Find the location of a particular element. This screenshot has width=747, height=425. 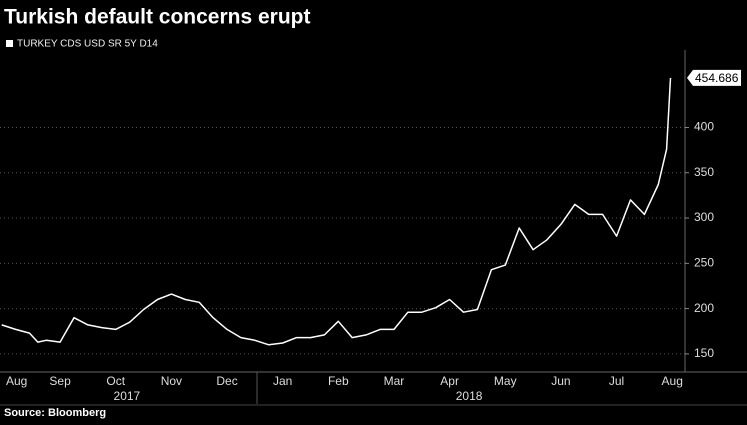

x-tick-label: Nov is located at coordinates (171, 381).